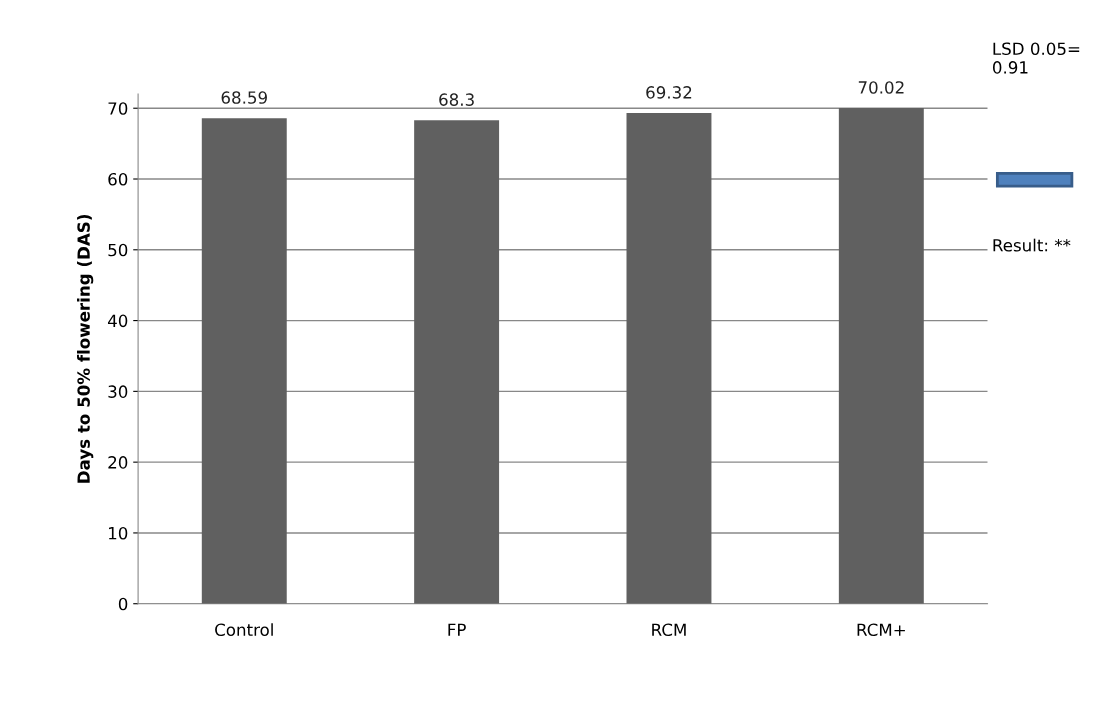 This screenshot has height=702, width=1096. Describe the element at coordinates (244, 97) in the screenshot. I see `data-label: 68.59` at that location.